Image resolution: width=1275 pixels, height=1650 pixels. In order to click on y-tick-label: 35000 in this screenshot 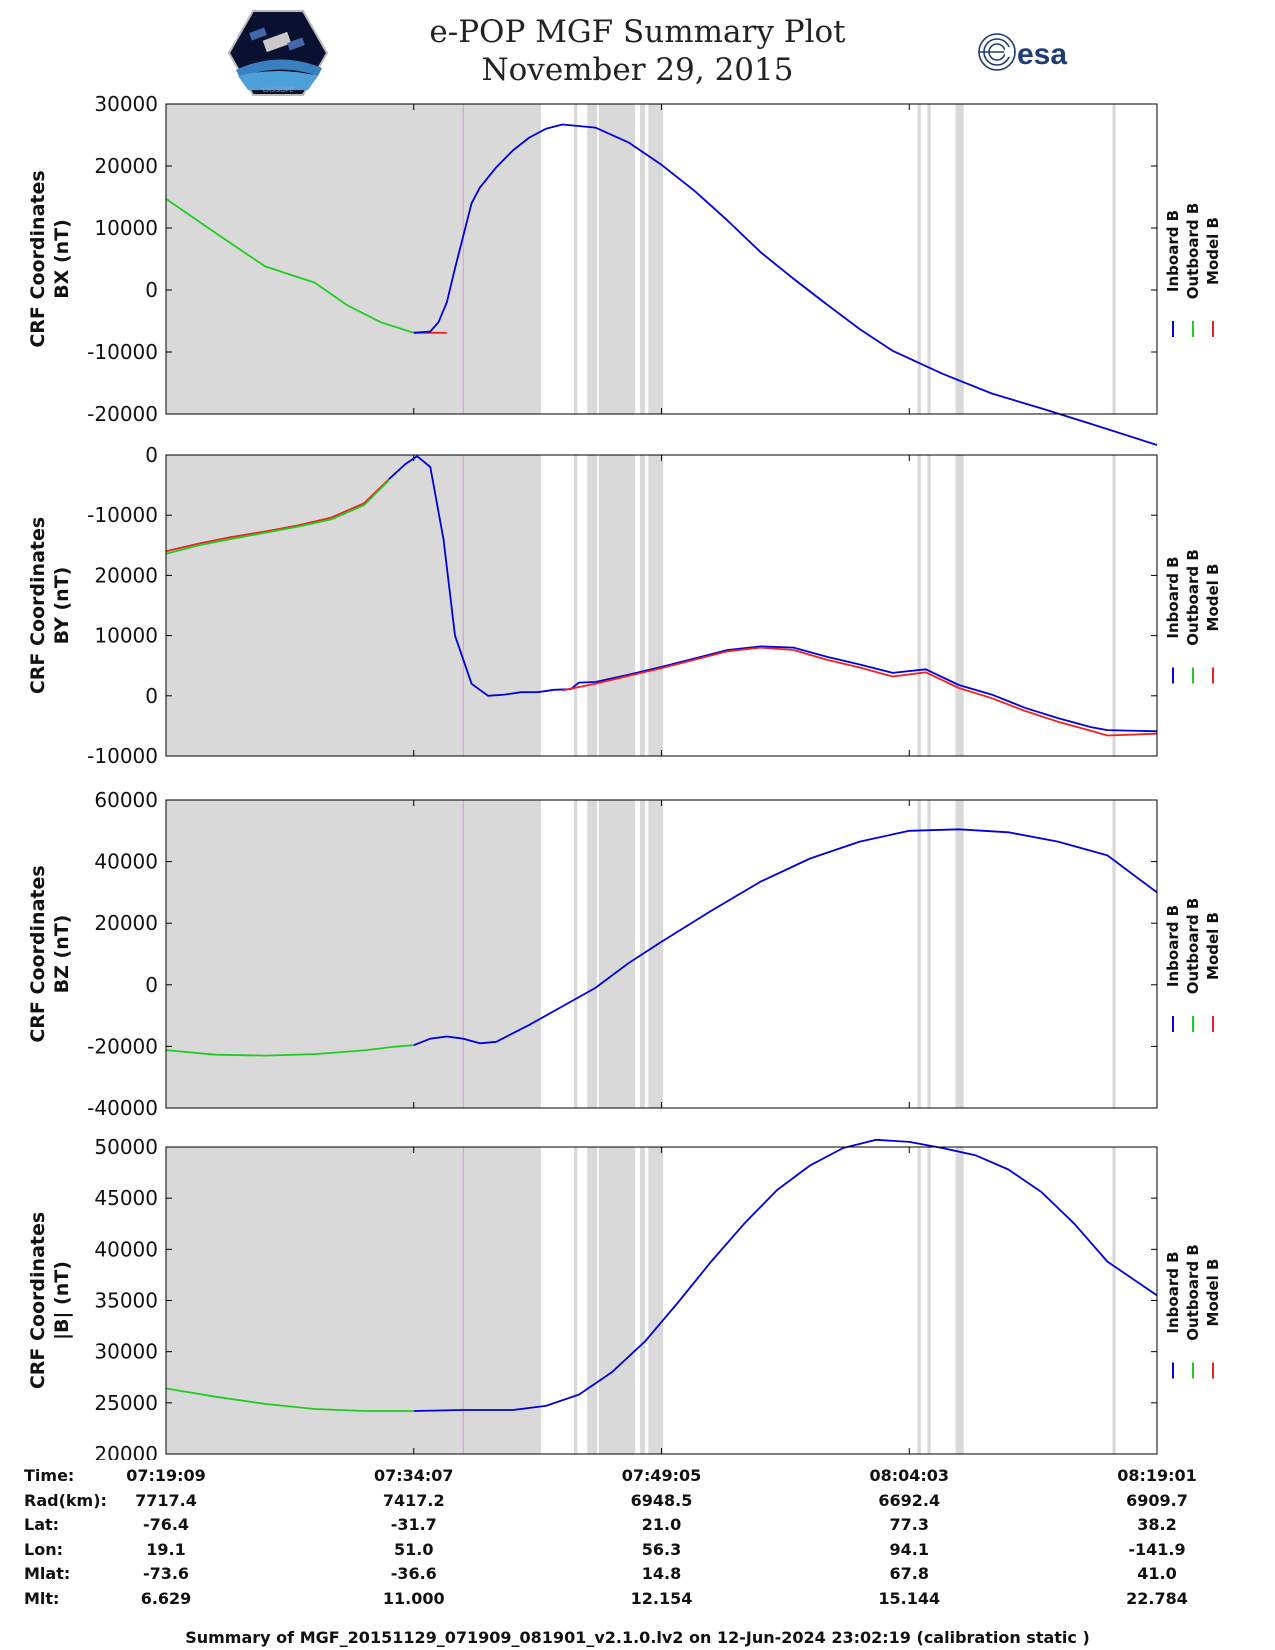, I will do `click(126, 1301)`.